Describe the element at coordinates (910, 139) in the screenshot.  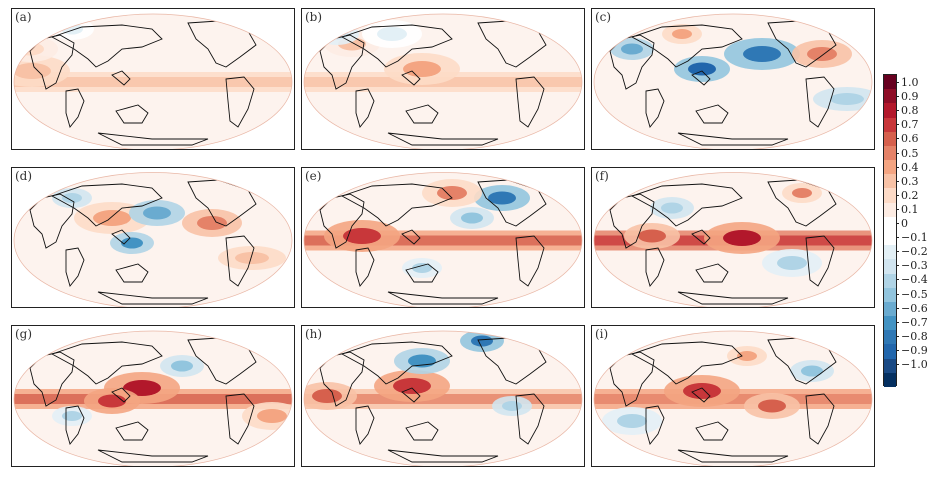
I see `colorbar-tick-label: 0.6` at that location.